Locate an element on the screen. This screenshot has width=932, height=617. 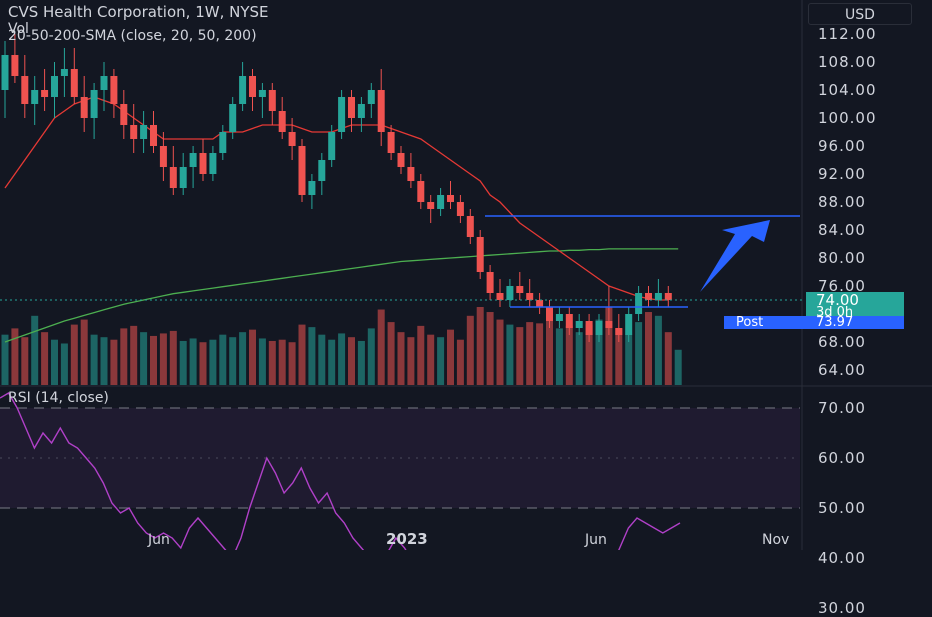
up-arrow-drawing is located at coordinates (735, 256).